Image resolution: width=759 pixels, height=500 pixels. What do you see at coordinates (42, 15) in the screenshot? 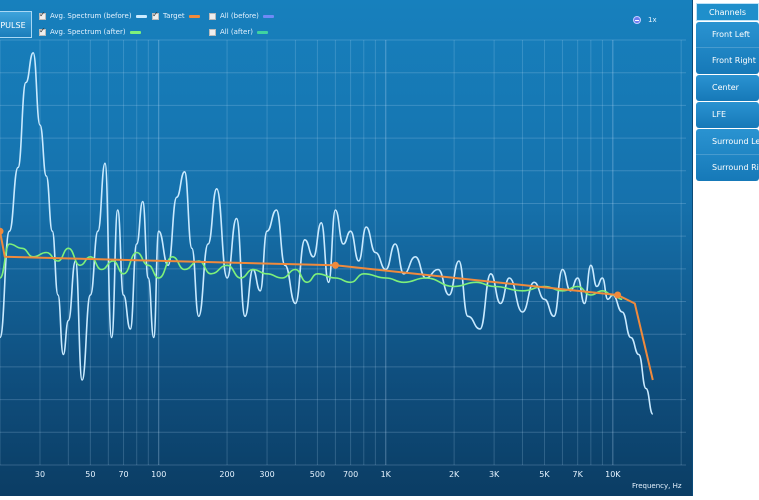
I see `avg-before-checkbox` at bounding box center [42, 15].